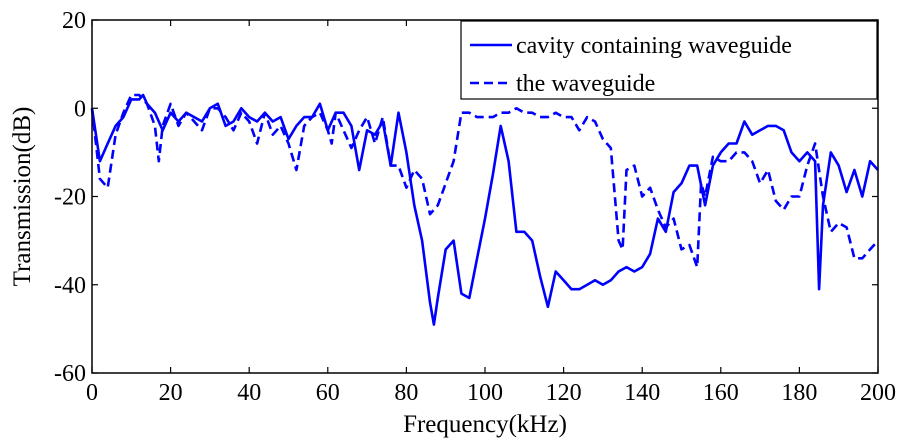 This screenshot has width=902, height=439. What do you see at coordinates (585, 84) in the screenshot?
I see `legend-label-waveguide: the waveguide` at bounding box center [585, 84].